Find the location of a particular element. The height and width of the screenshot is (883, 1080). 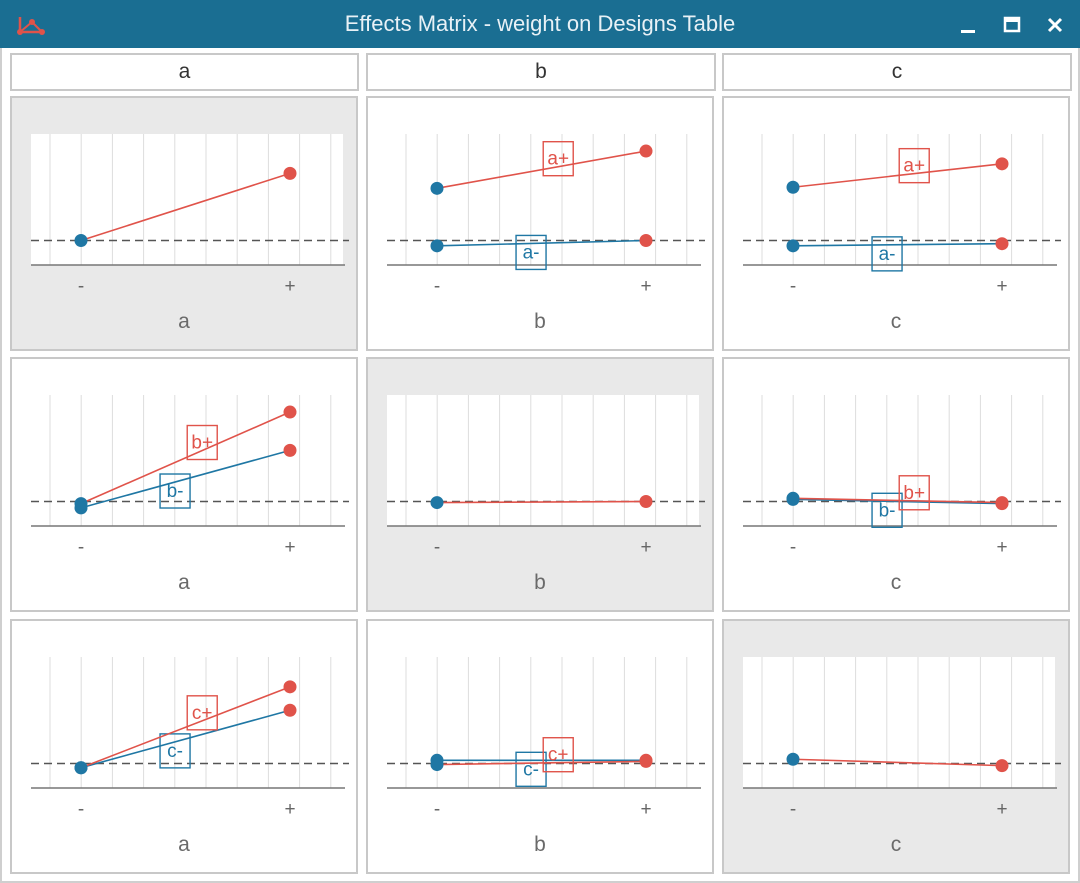

series-label: c- is located at coordinates (175, 751).